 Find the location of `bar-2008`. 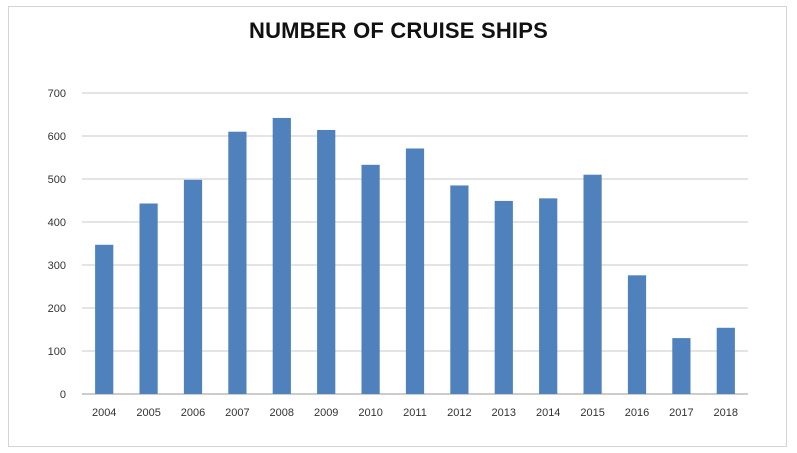

bar-2008 is located at coordinates (281, 255).